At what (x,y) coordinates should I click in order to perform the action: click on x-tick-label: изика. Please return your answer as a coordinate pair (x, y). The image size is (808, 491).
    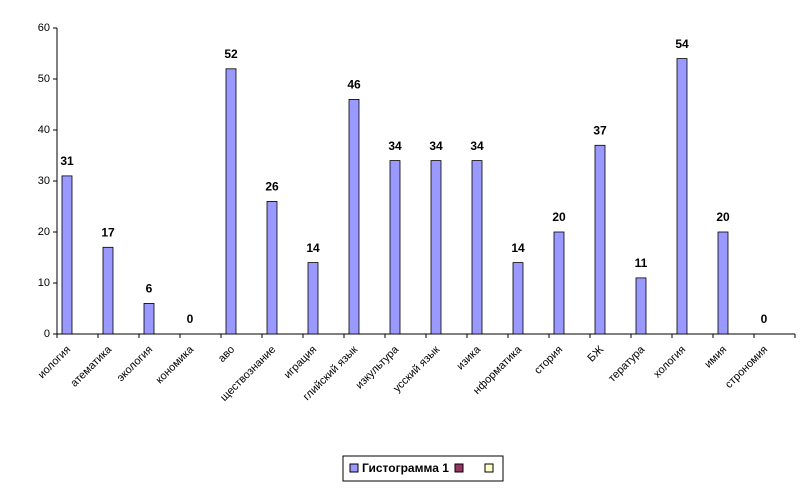
    Looking at the image, I should click on (469, 357).